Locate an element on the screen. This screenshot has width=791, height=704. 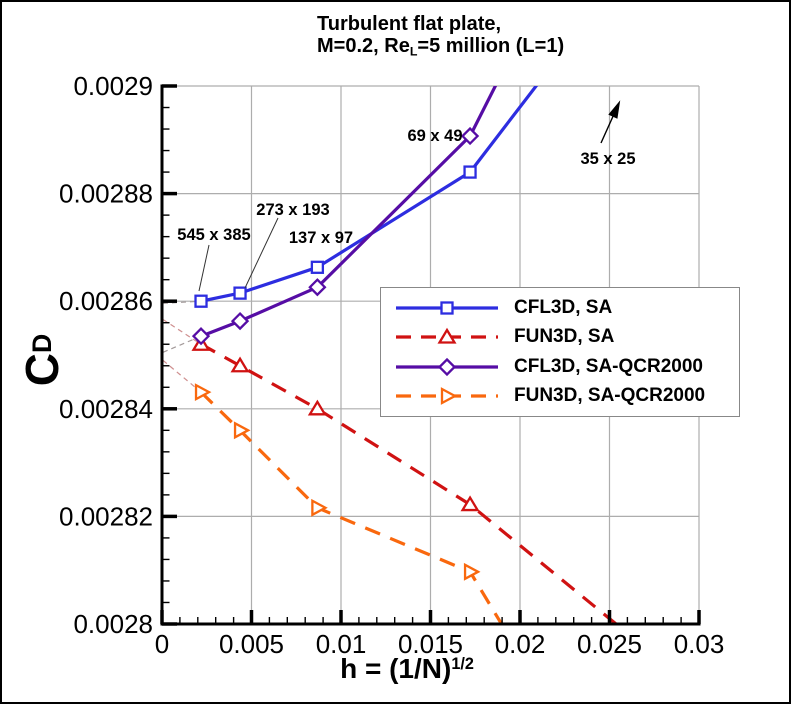
grid-size-annotation: 137 x 97 is located at coordinates (321, 238).